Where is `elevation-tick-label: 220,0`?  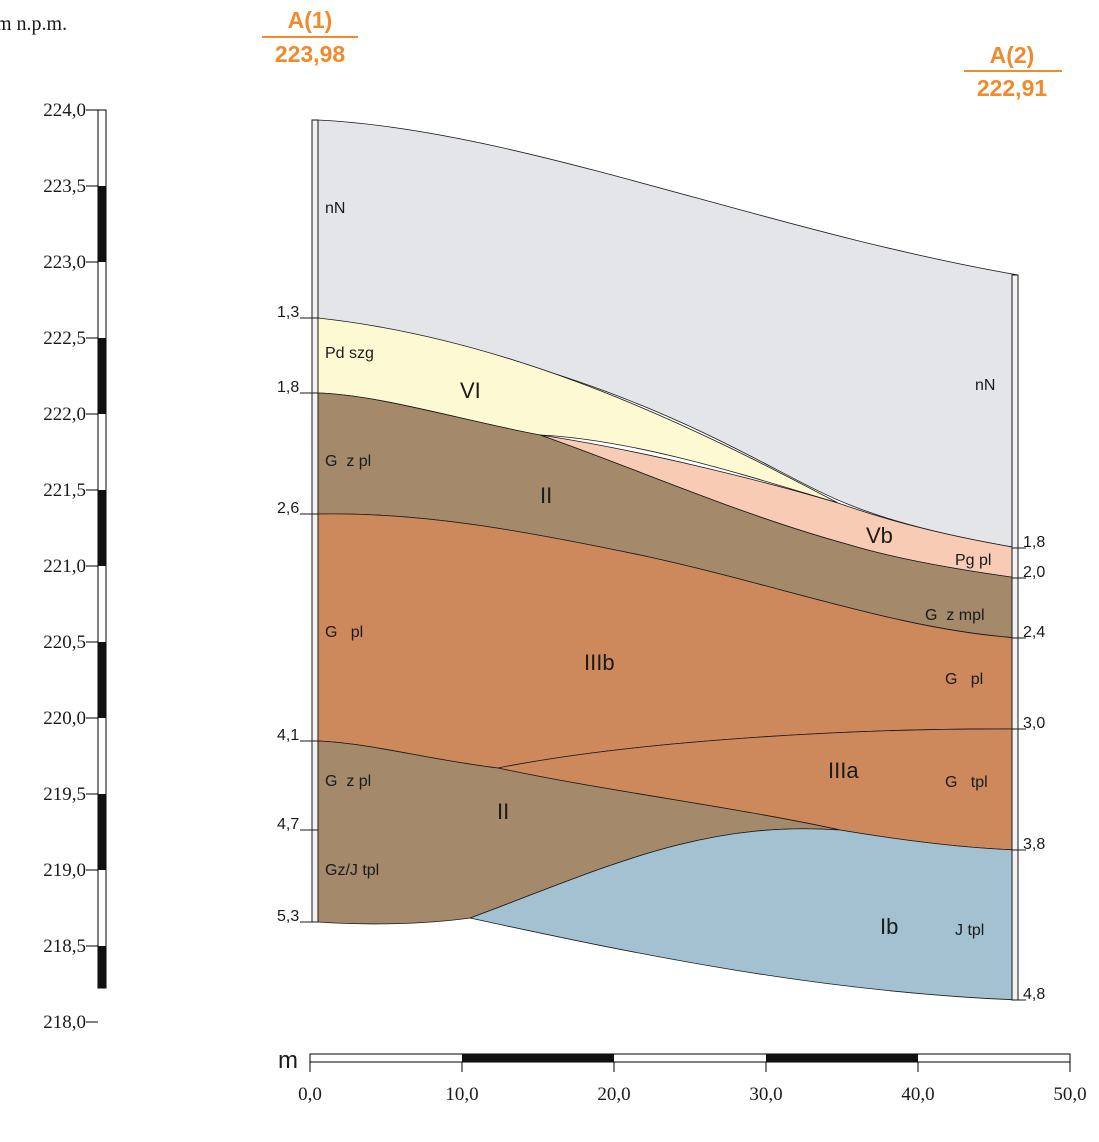
elevation-tick-label: 220,0 is located at coordinates (64, 718).